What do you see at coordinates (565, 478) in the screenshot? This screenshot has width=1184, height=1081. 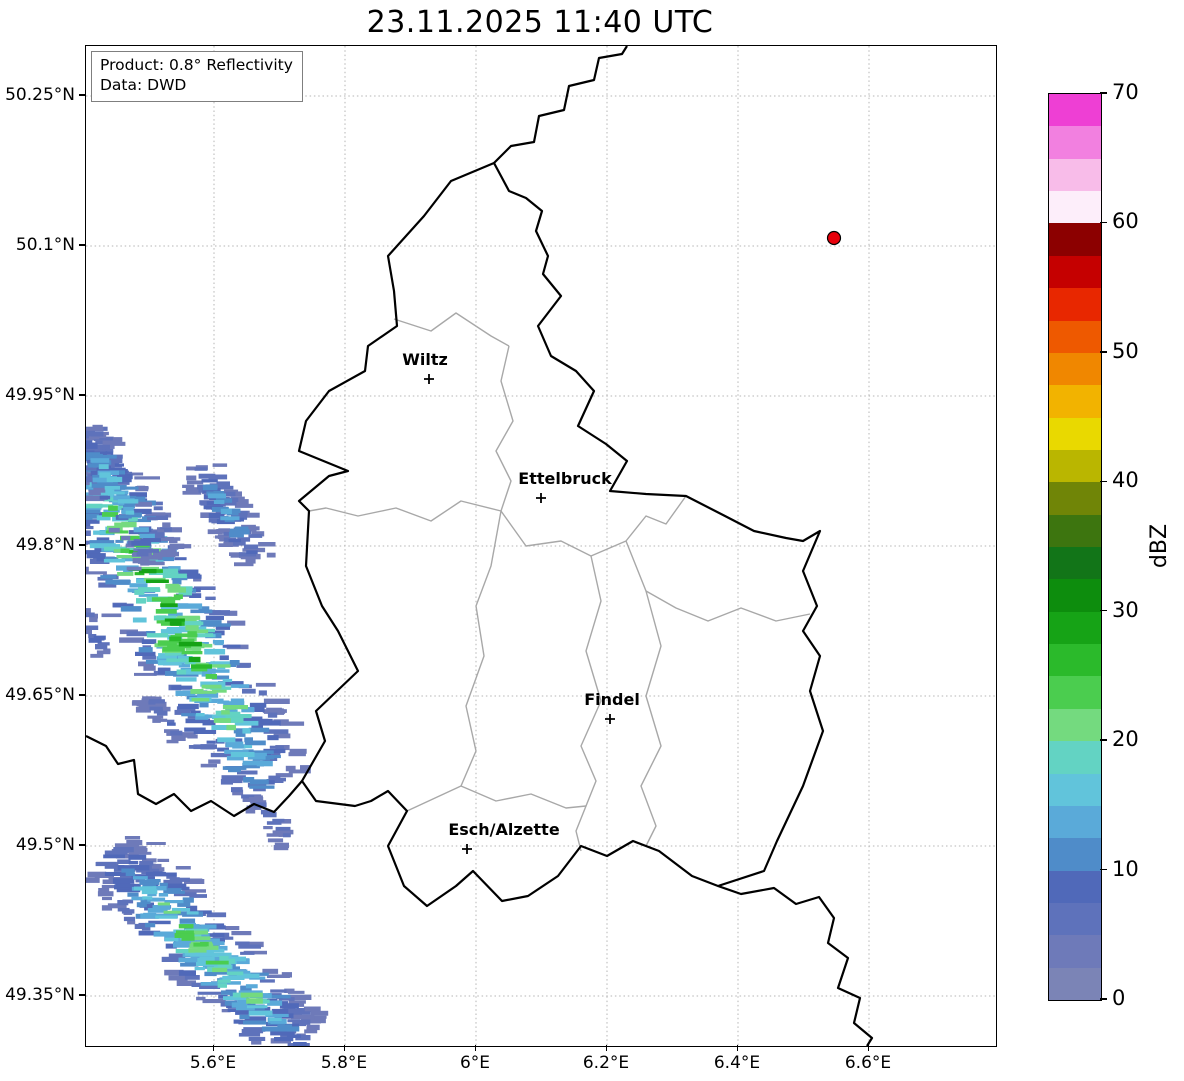 I see `city-label: Ettelbruck` at bounding box center [565, 478].